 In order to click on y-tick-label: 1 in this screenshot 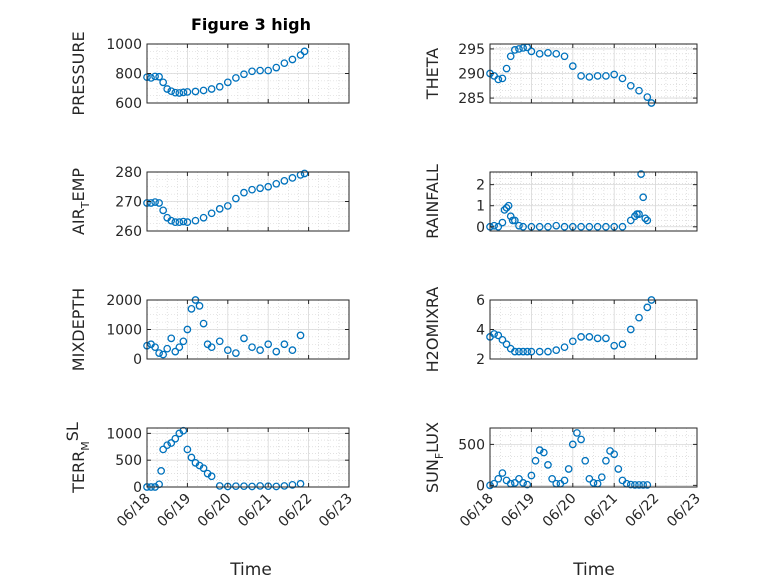, I will do `click(480, 207)`.